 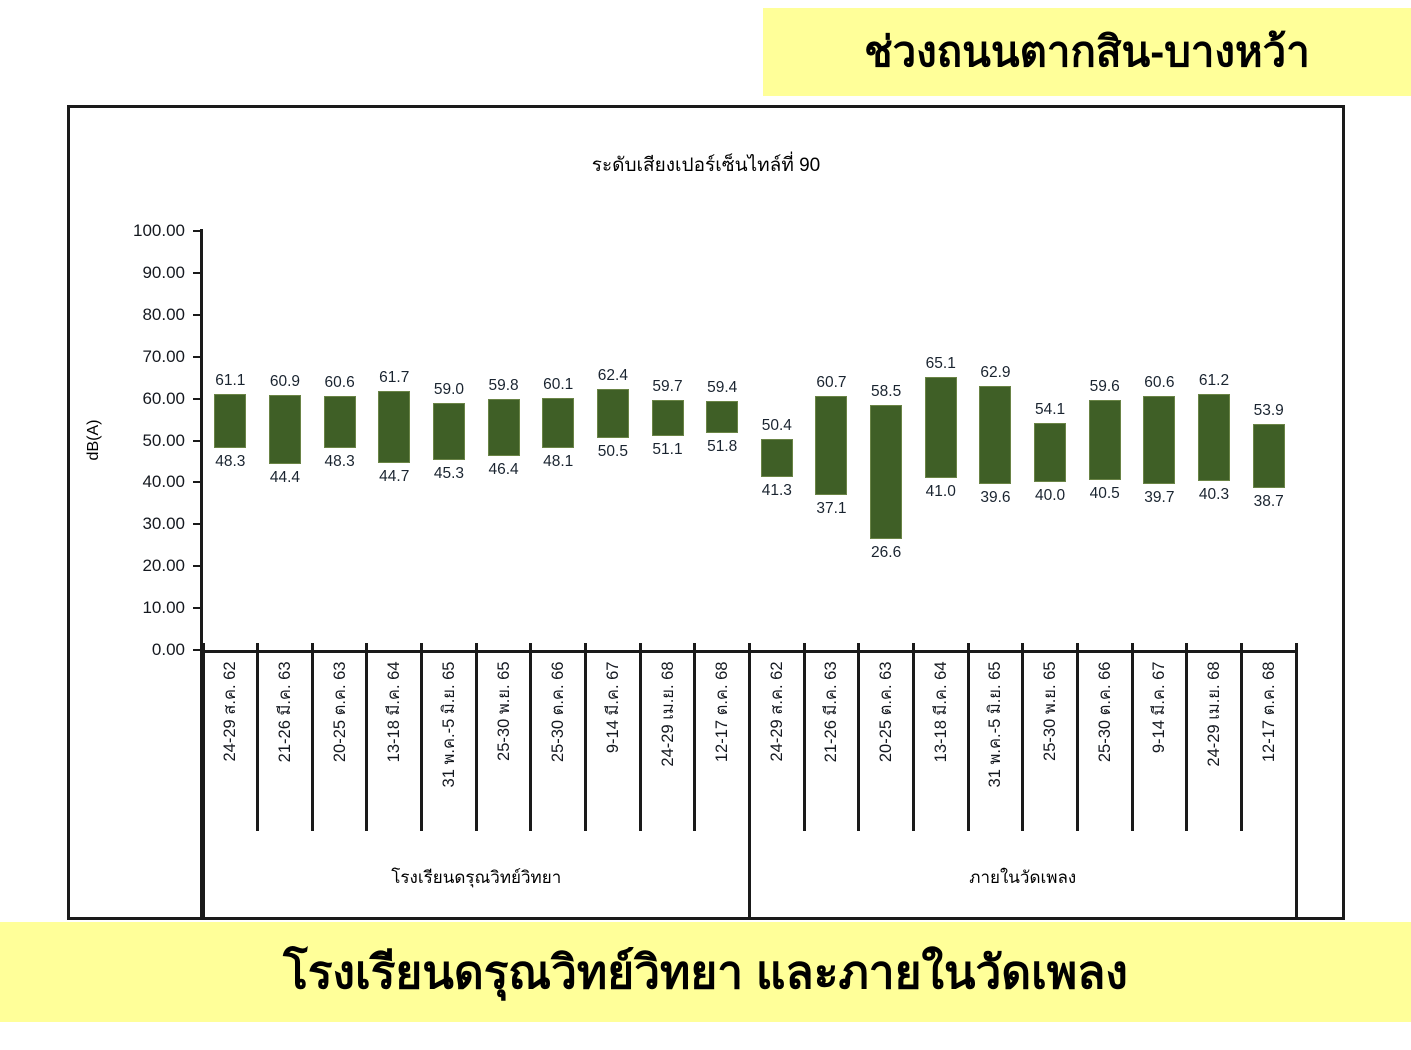 What do you see at coordinates (163, 398) in the screenshot?
I see `y-axis-tick-label: 60.00` at bounding box center [163, 398].